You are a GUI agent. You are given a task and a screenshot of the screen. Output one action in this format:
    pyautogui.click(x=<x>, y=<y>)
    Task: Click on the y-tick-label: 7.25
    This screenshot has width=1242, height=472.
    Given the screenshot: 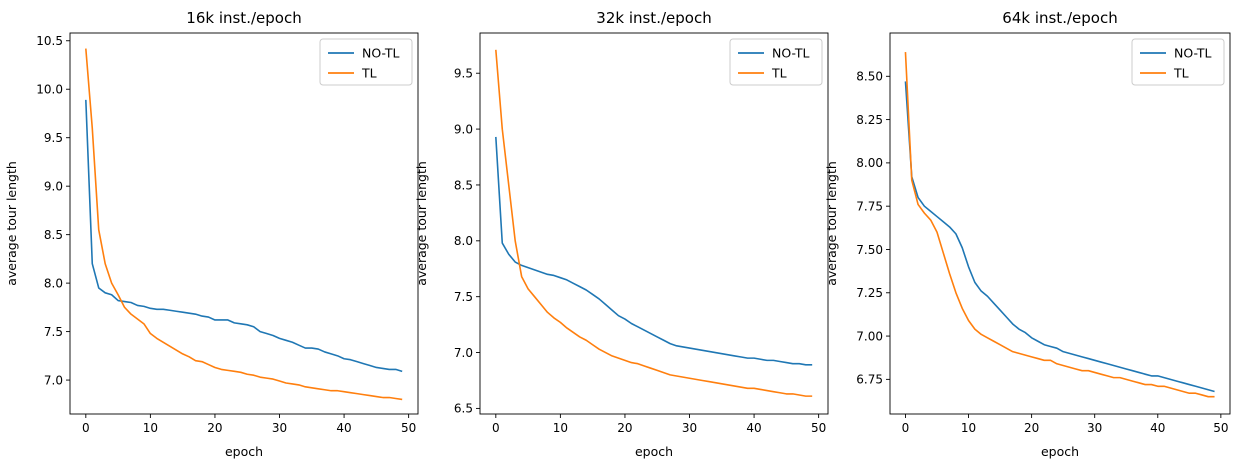 What is the action you would take?
    pyautogui.click(x=869, y=293)
    